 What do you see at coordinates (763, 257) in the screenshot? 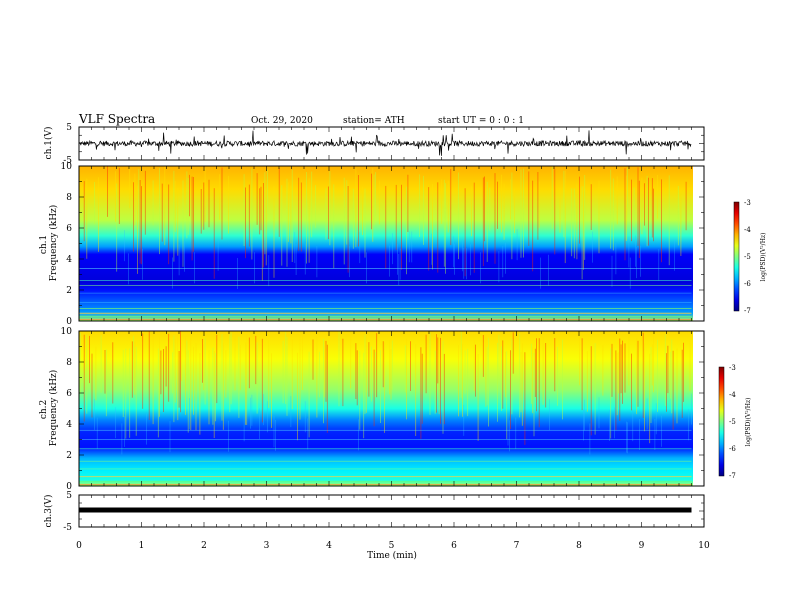
I see `ch1-colorbar-label: log(PSD)(V²/Hz)` at bounding box center [763, 257].